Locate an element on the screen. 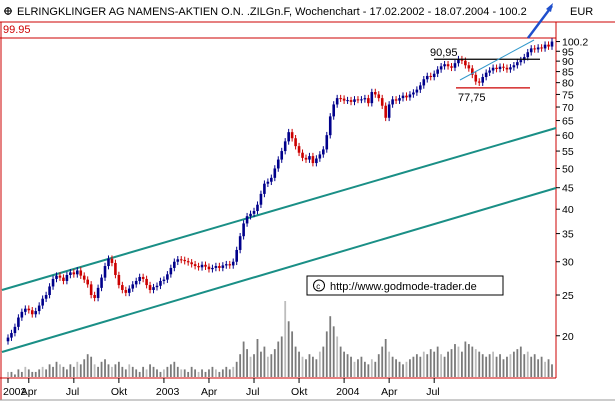 This screenshot has width=615, height=401. y-tick-label: 85 is located at coordinates (568, 73).